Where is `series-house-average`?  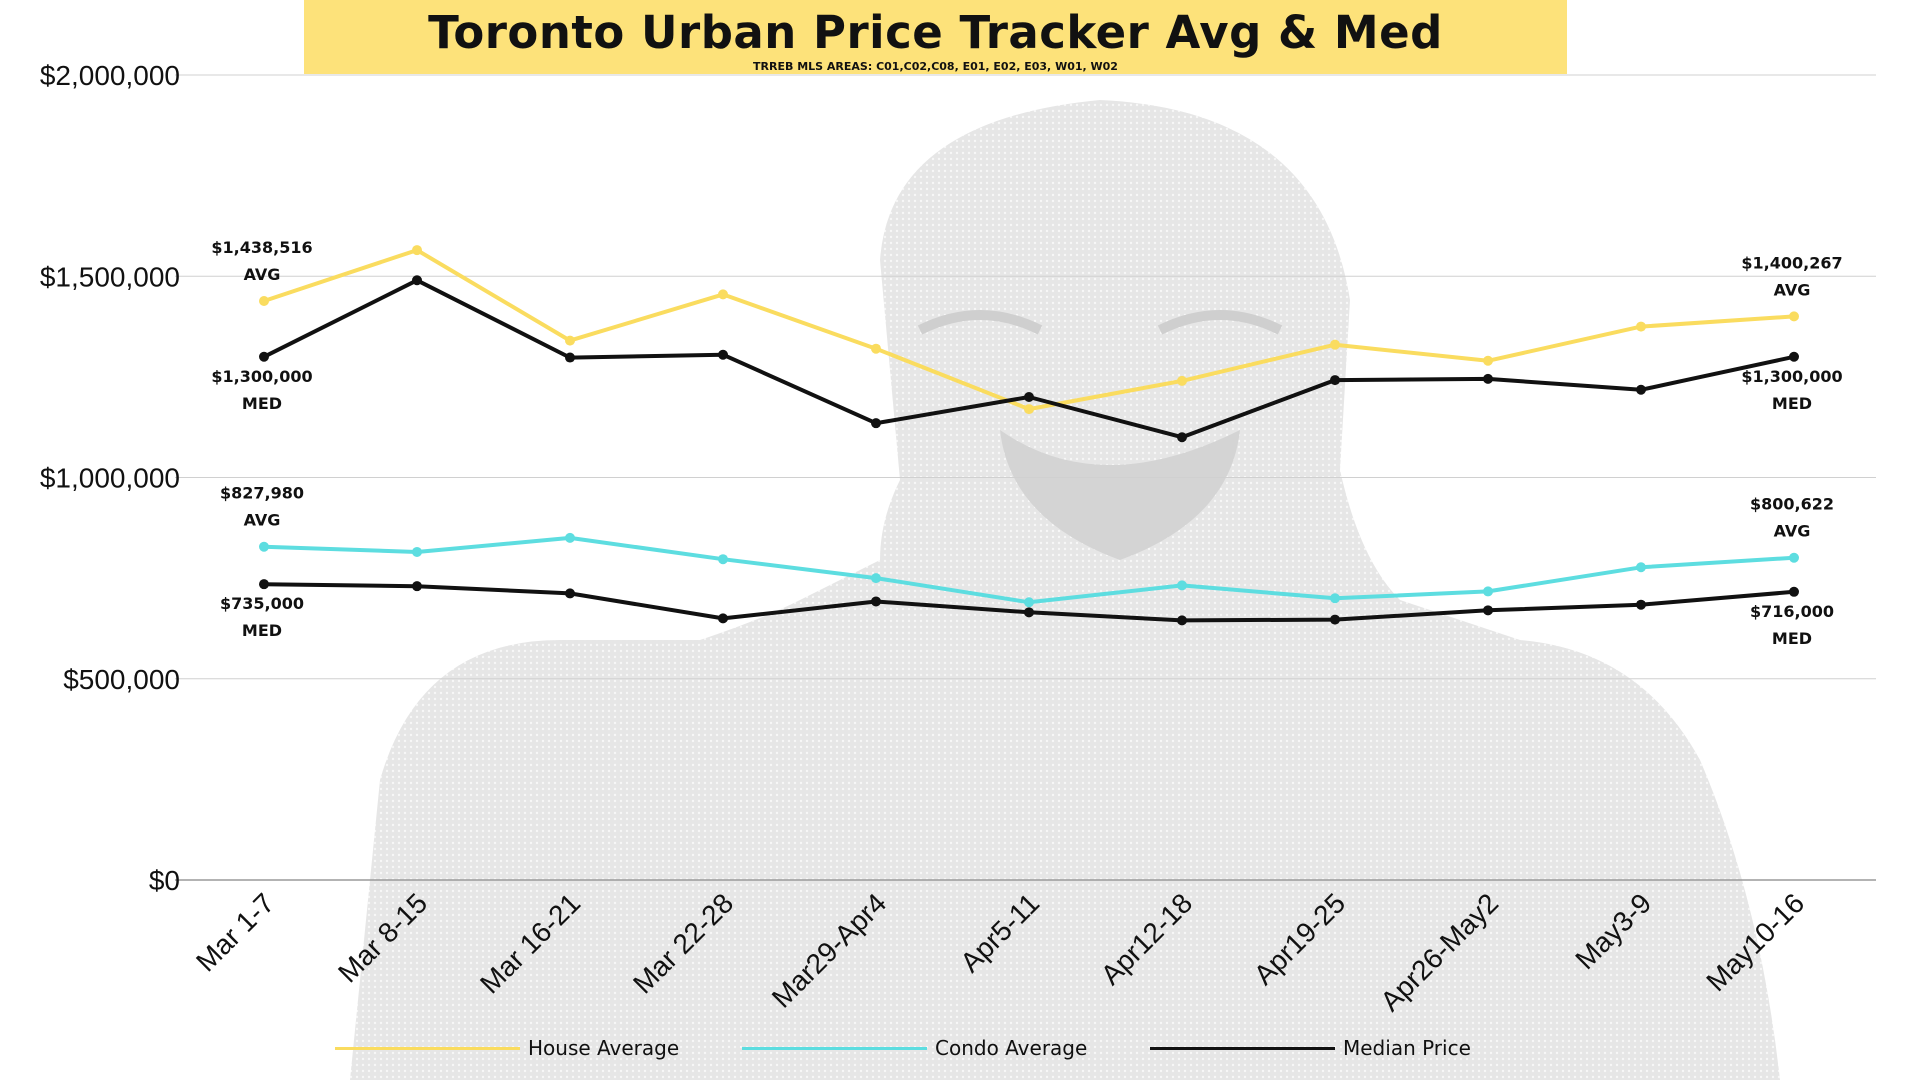 series-house-average is located at coordinates (1029, 330).